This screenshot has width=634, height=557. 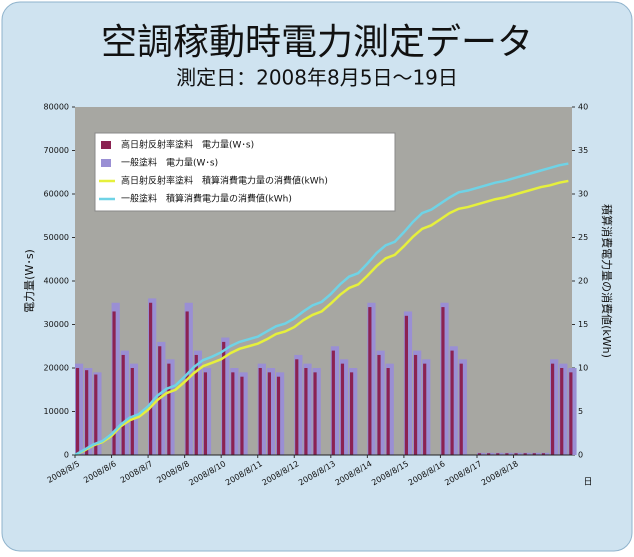 I want to click on y-tick-label: 0, so click(x=66, y=455).